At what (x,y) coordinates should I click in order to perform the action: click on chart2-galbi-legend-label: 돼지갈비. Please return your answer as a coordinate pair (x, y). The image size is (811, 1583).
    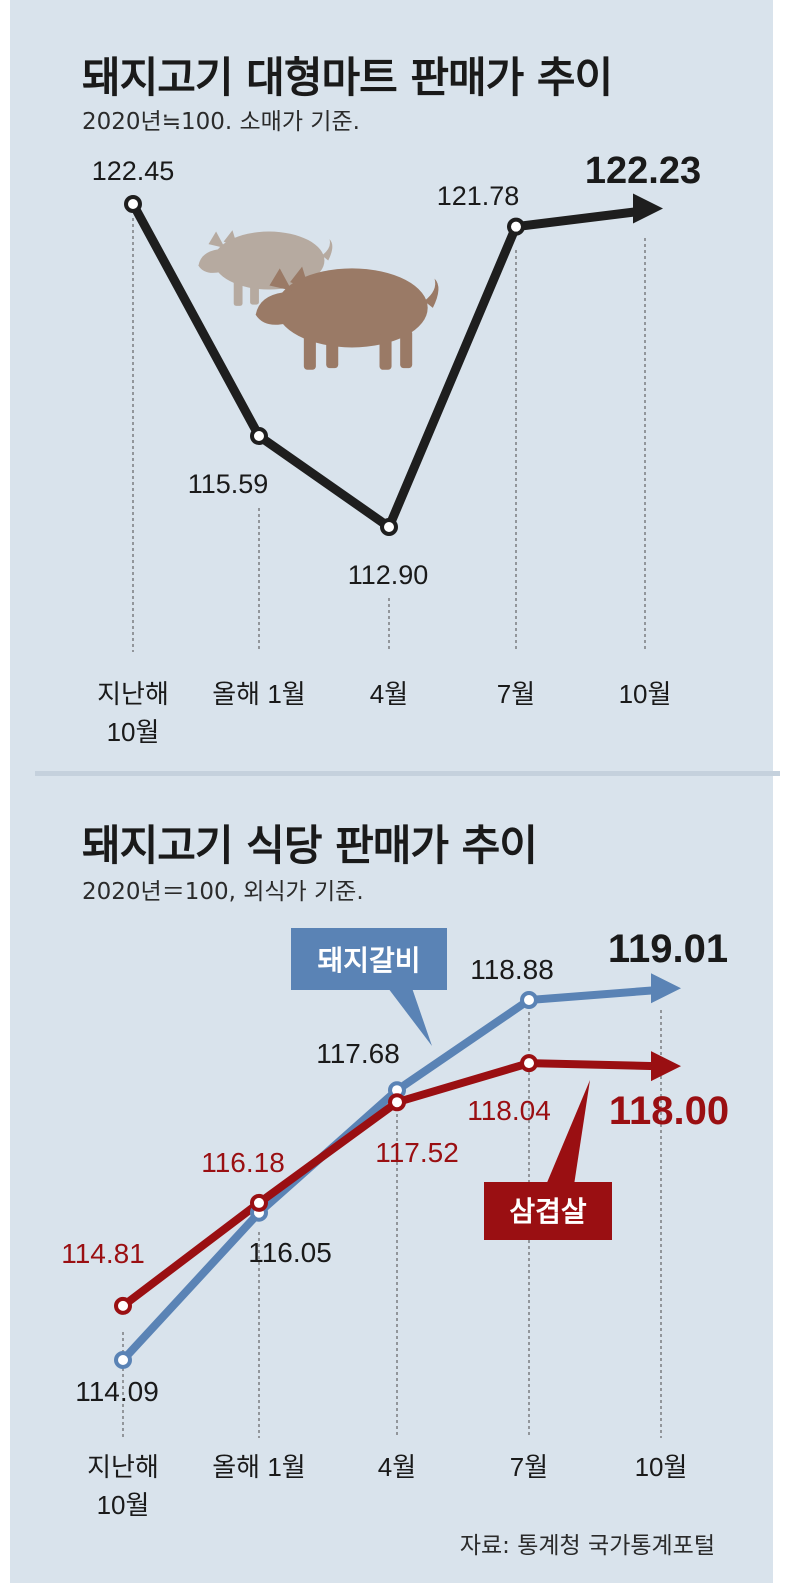
    Looking at the image, I should click on (368, 960).